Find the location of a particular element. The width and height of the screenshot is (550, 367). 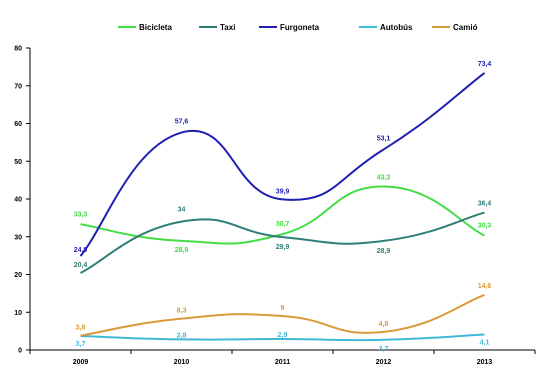

data-label-furgoneta: 57,6 is located at coordinates (182, 122).